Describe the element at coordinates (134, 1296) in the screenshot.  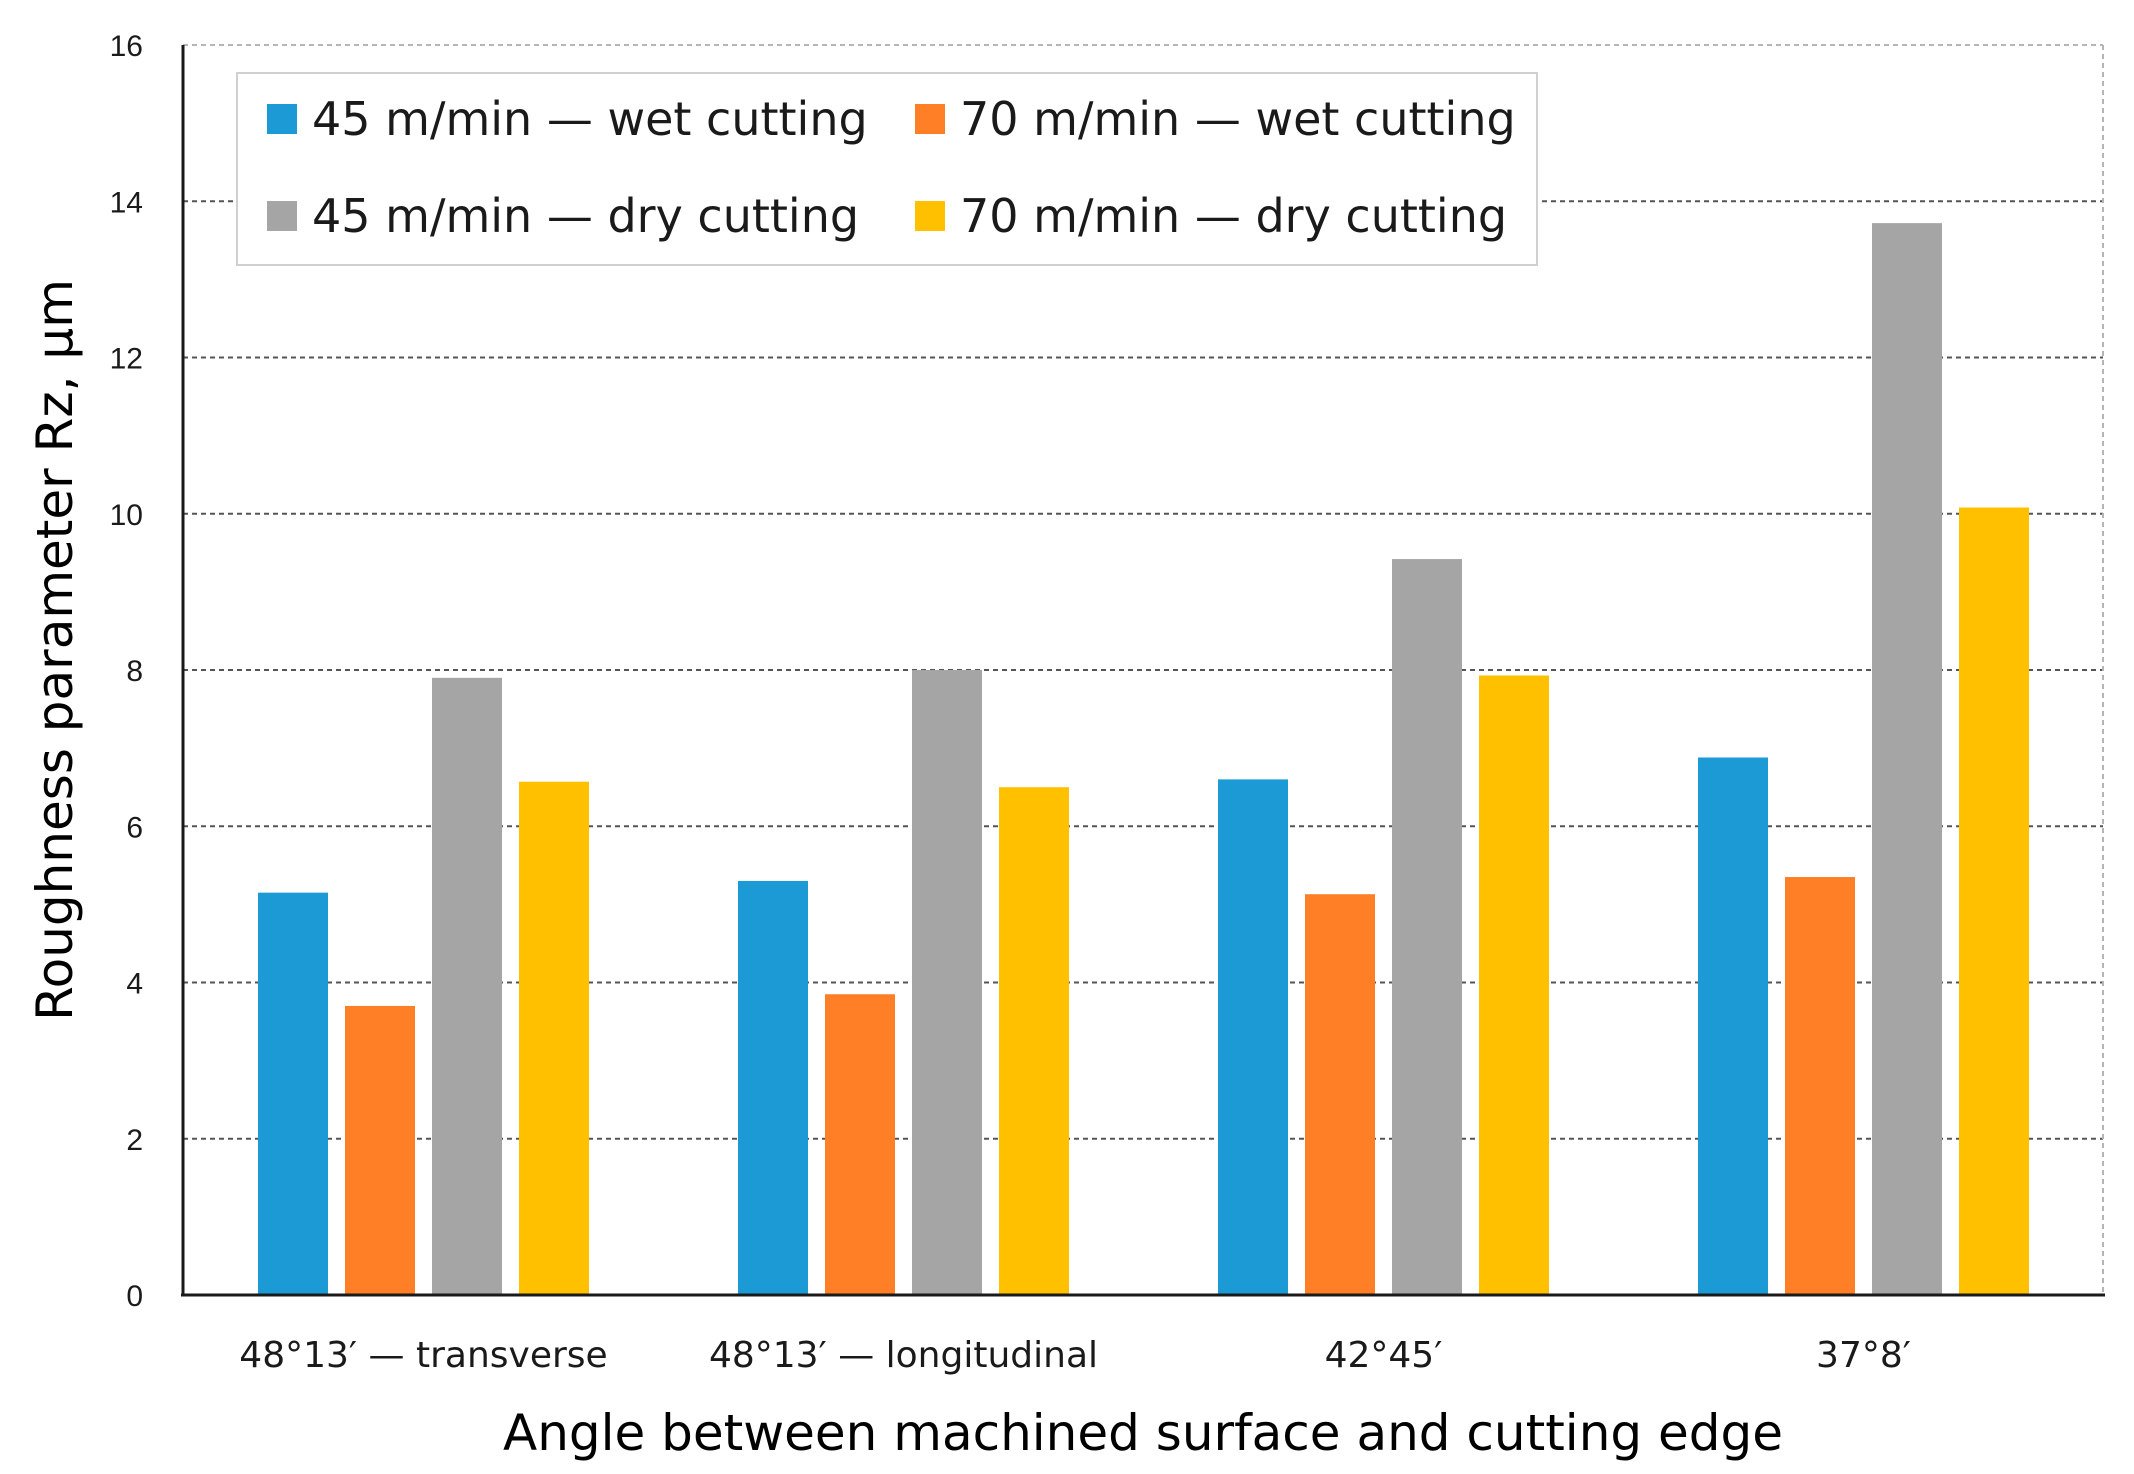
I see `y-tick-label: 0` at that location.